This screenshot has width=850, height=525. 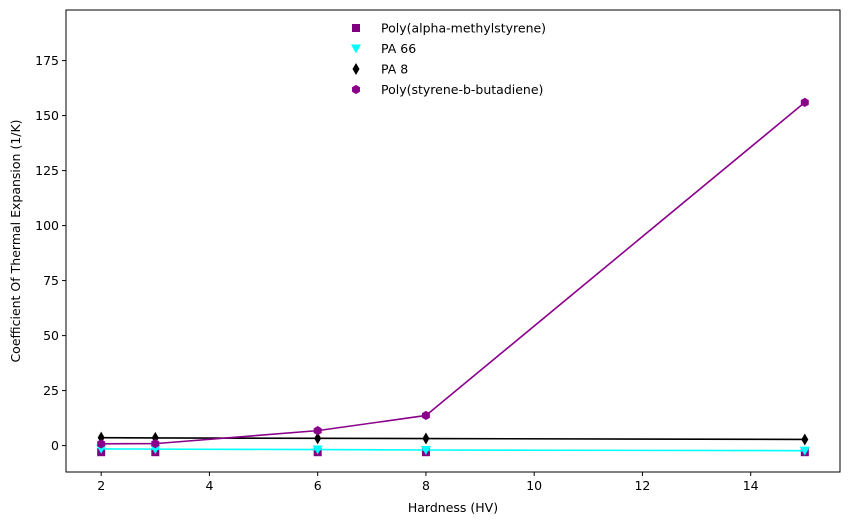 What do you see at coordinates (51, 335) in the screenshot?
I see `y-tick-label: 50` at bounding box center [51, 335].